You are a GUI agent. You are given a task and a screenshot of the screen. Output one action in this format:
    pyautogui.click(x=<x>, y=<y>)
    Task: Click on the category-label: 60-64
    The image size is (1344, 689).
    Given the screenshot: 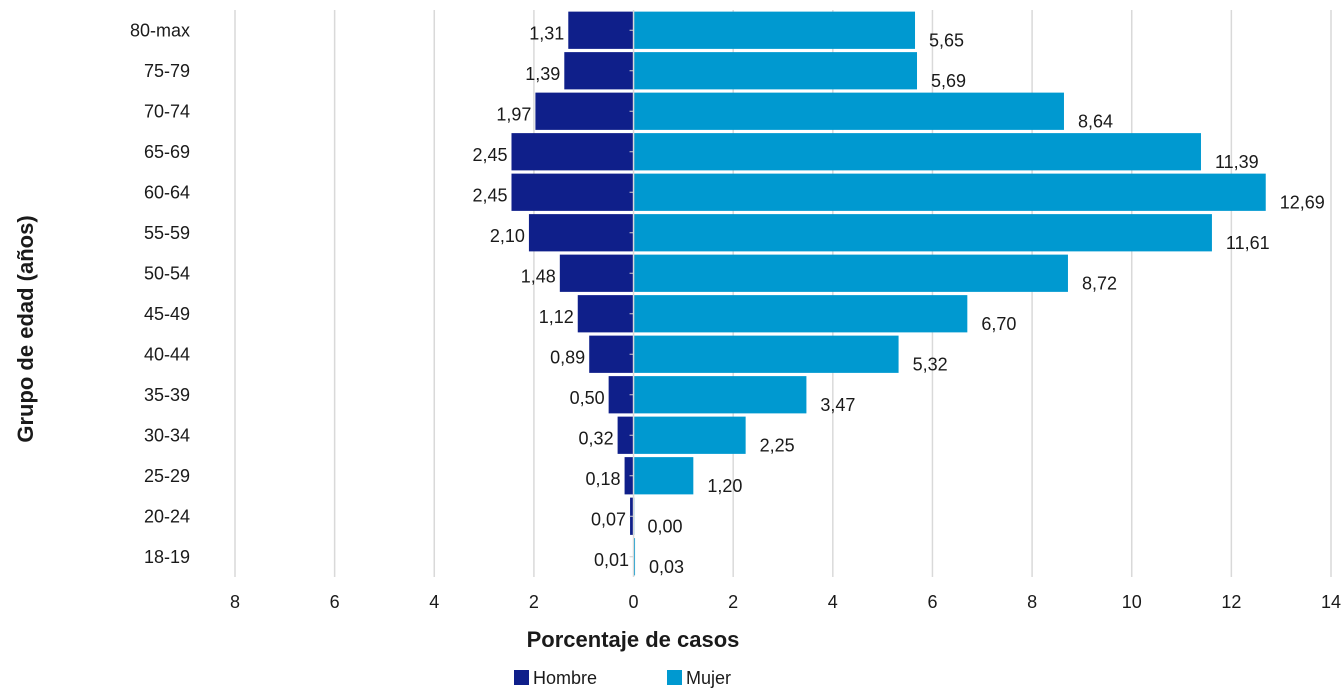 What is the action you would take?
    pyautogui.click(x=167, y=192)
    